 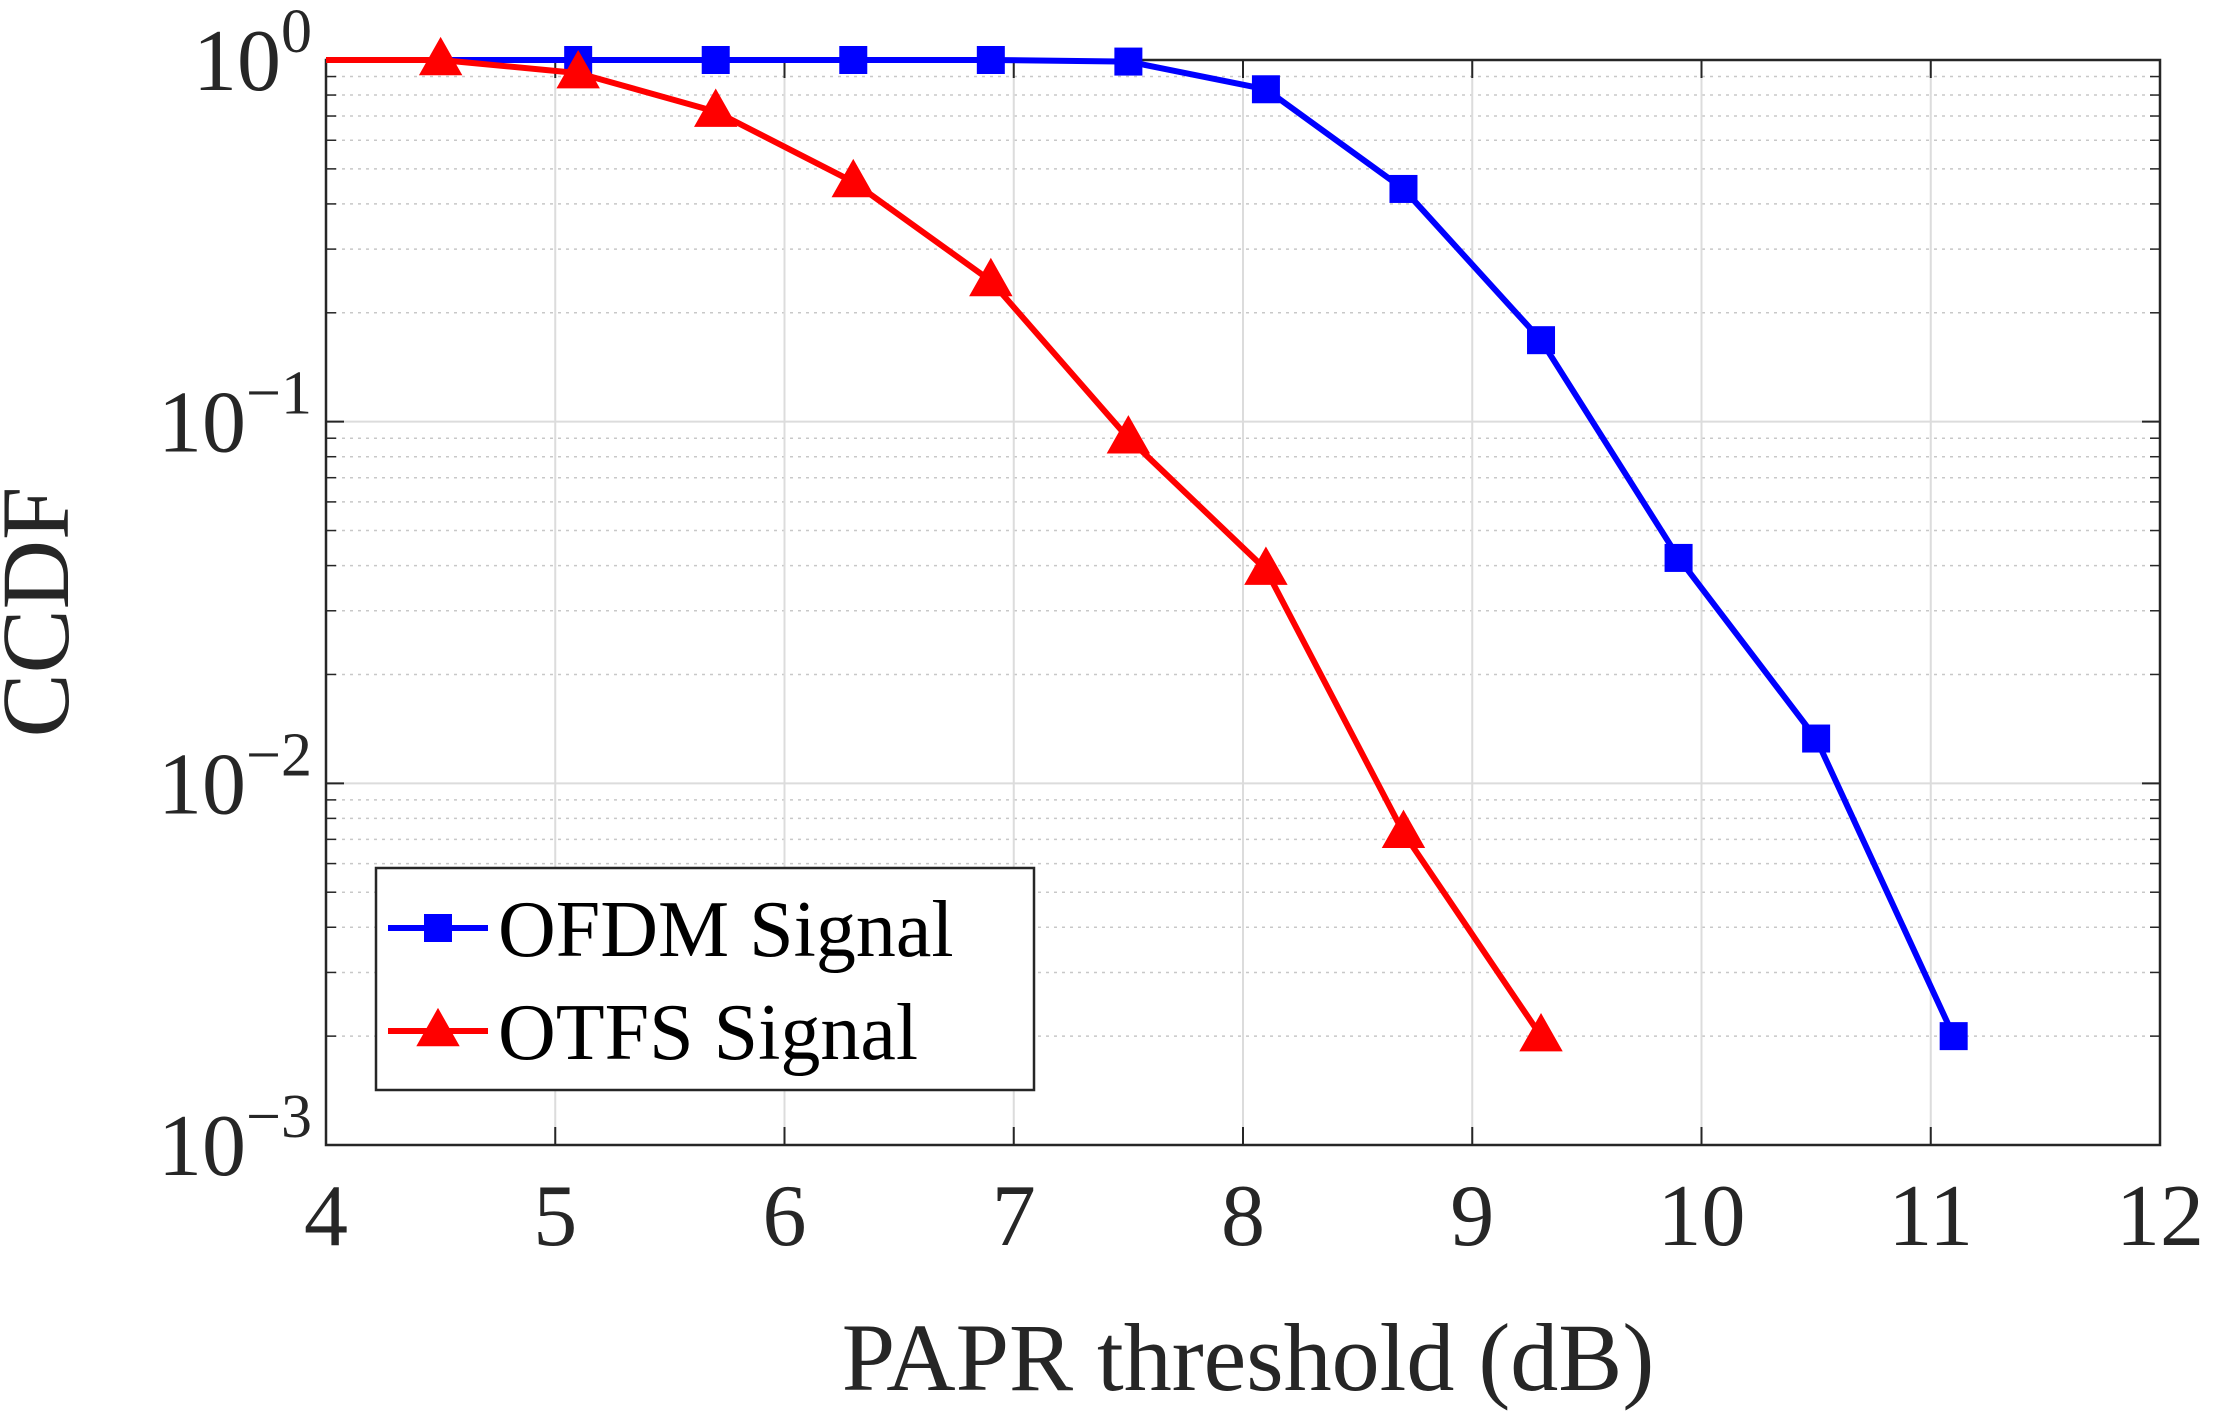 What do you see at coordinates (1243, 1216) in the screenshot?
I see `x-tick-label: 8` at bounding box center [1243, 1216].